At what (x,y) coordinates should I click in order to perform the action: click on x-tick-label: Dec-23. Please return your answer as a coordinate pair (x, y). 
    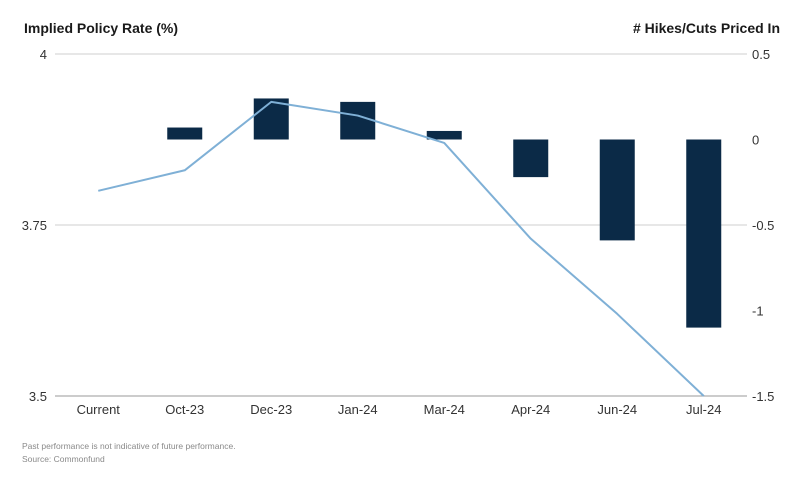
    Looking at the image, I should click on (271, 409).